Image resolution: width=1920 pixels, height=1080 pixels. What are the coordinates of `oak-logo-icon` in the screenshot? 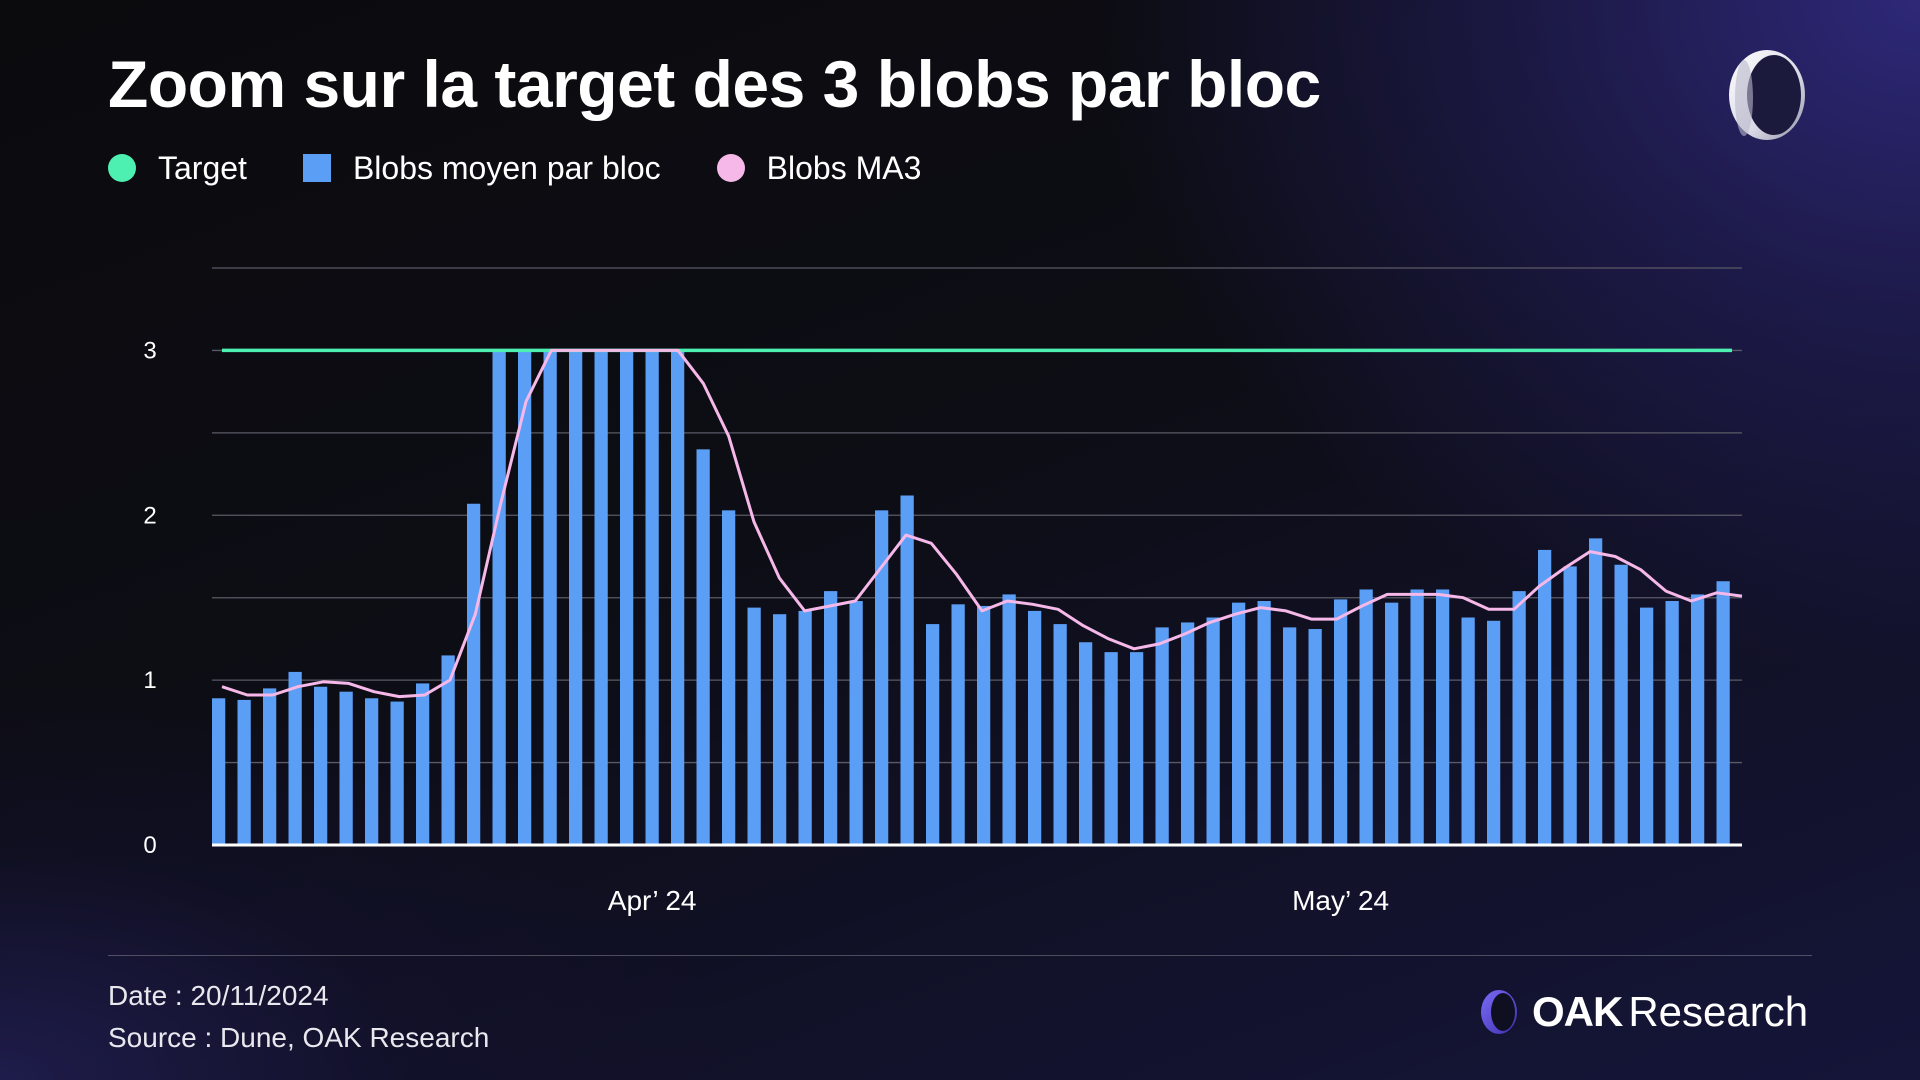 It's located at (1767, 95).